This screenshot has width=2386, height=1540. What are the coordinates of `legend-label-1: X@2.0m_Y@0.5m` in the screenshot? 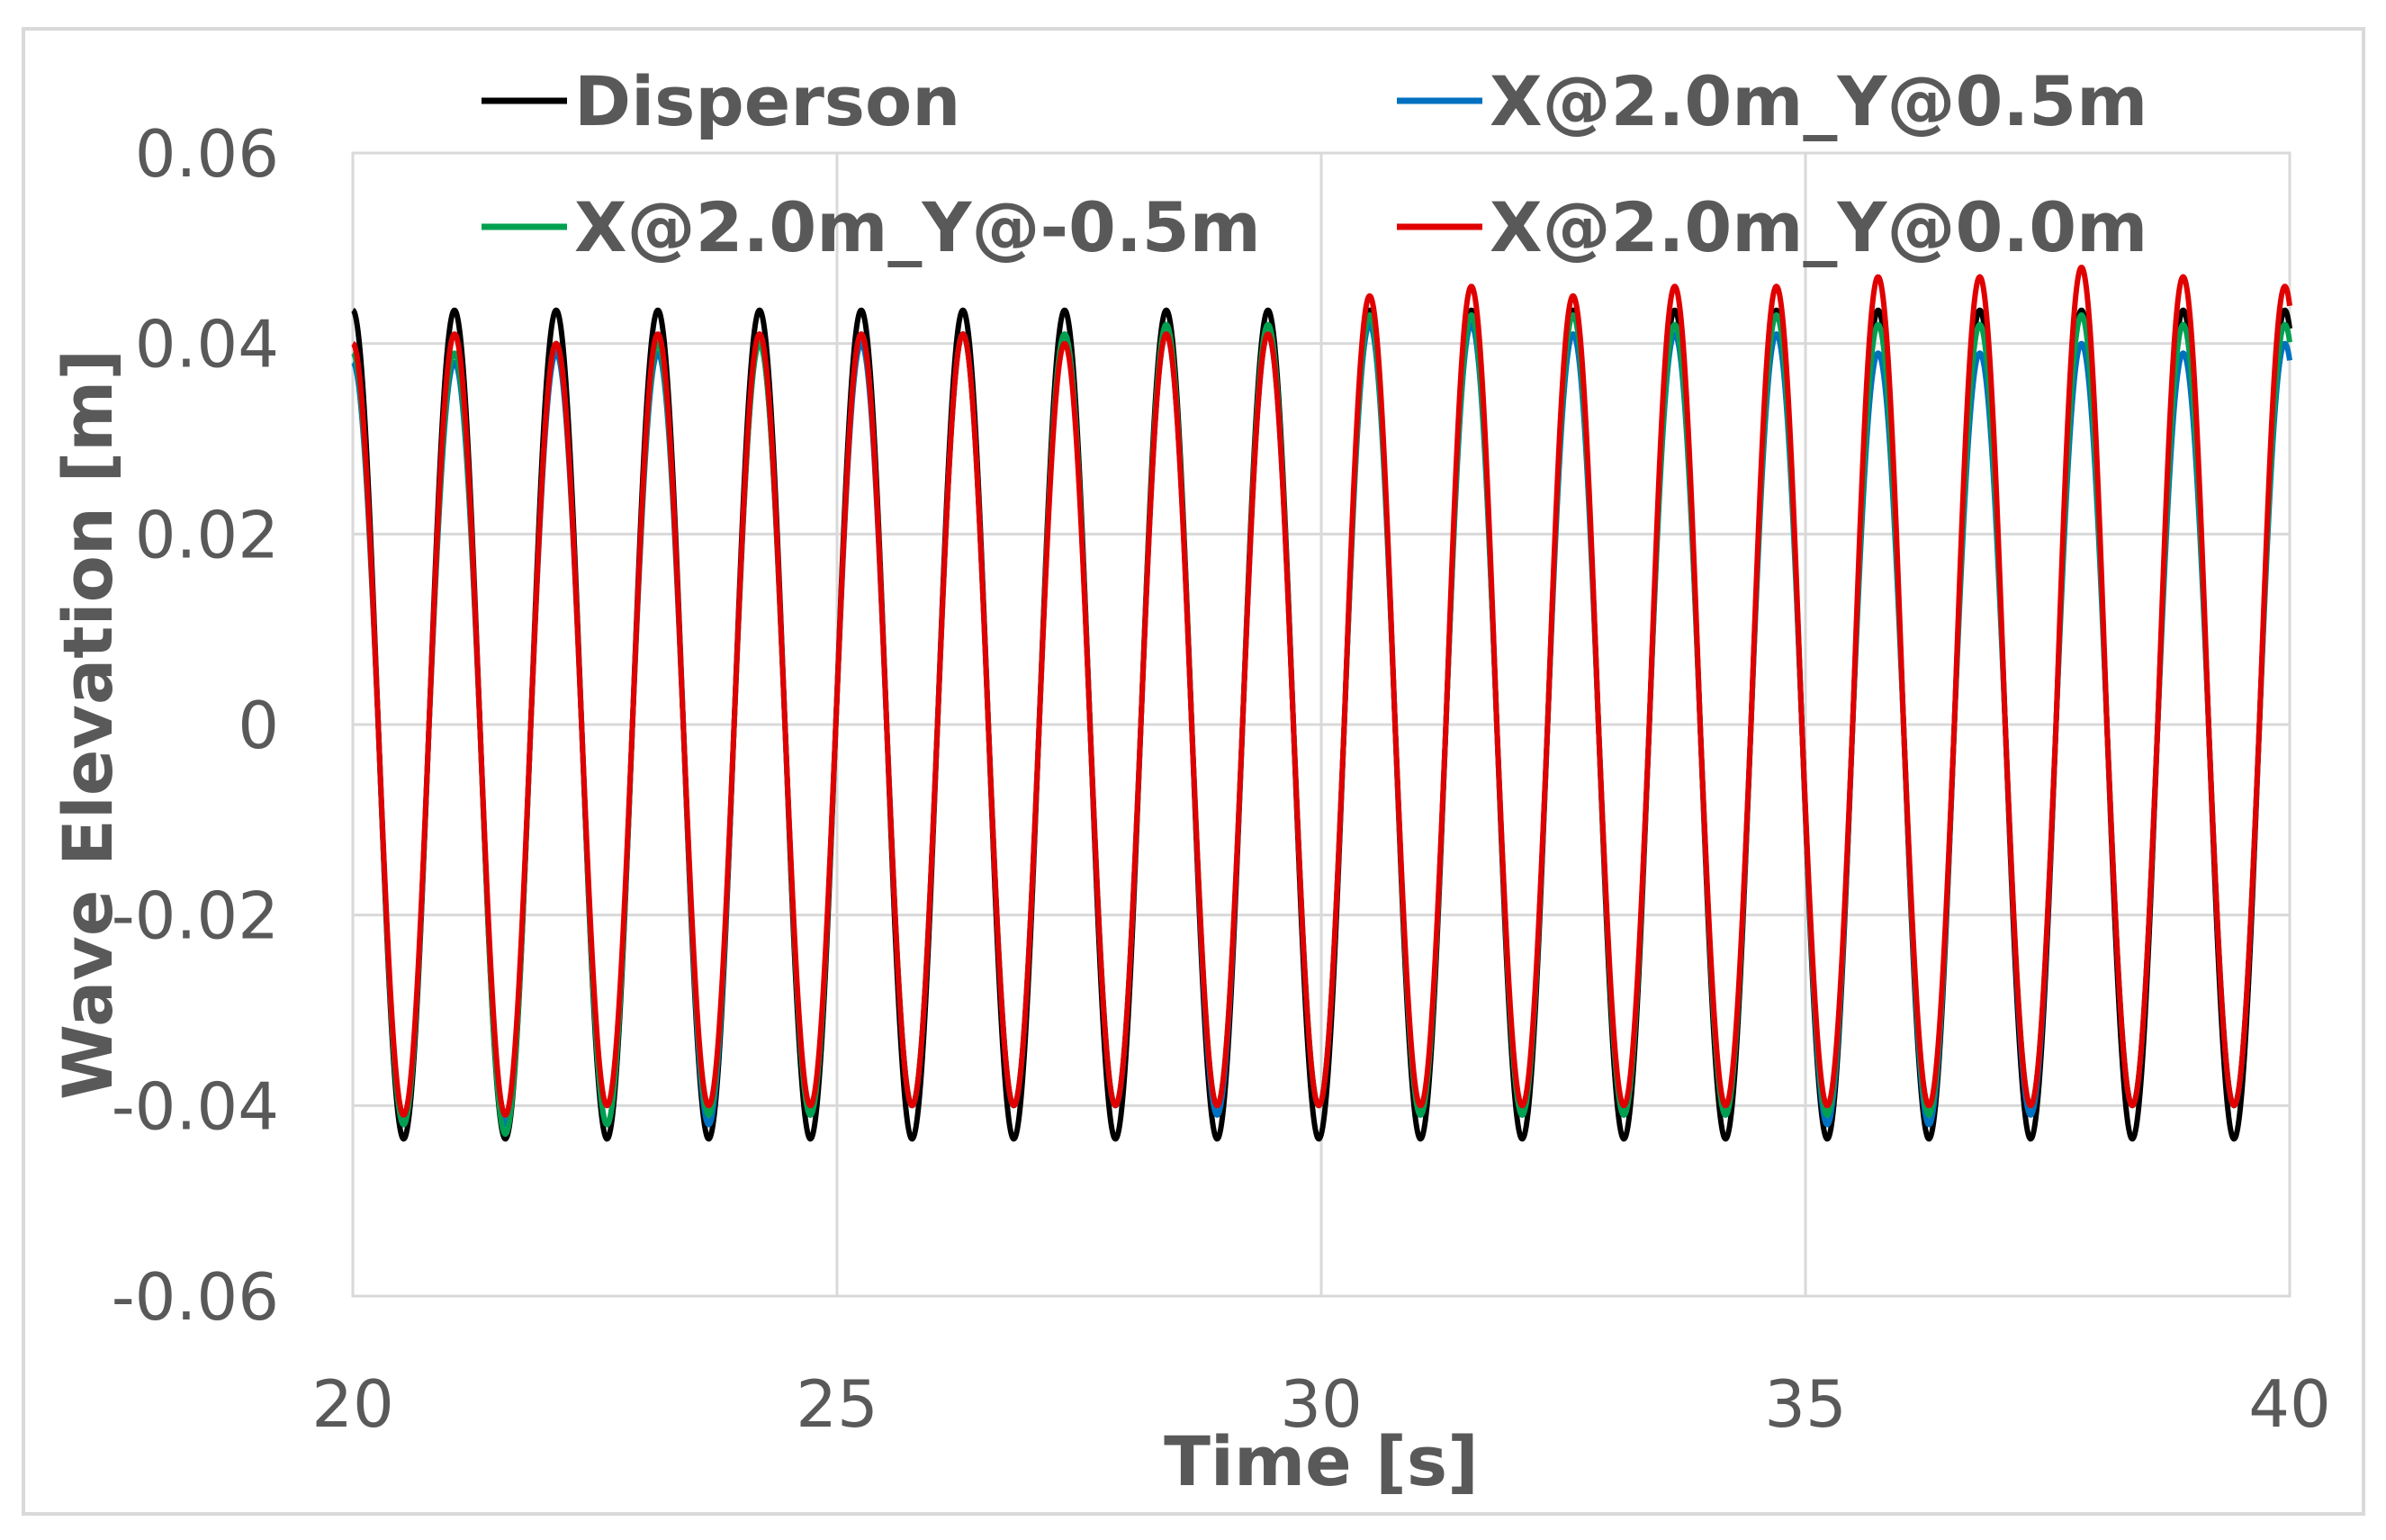 It's located at (1819, 101).